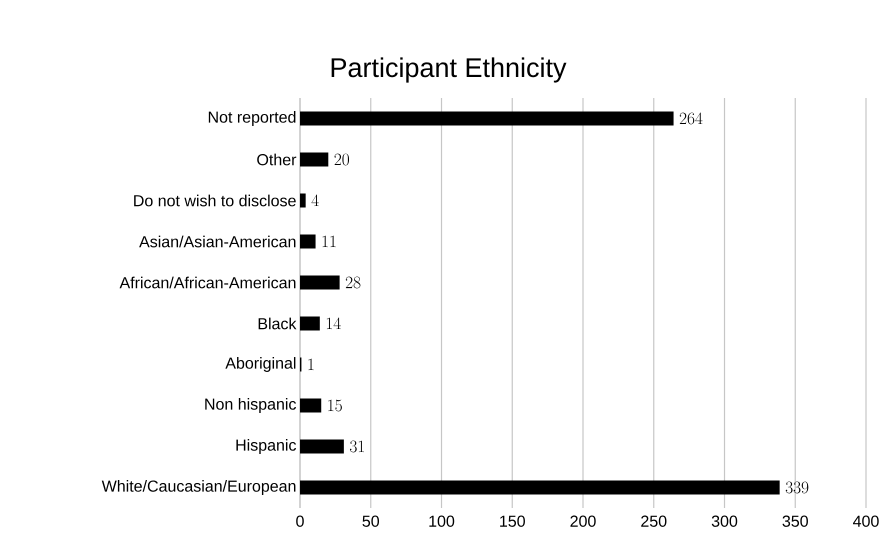 The width and height of the screenshot is (896, 538). I want to click on x-tick-label: 250, so click(653, 521).